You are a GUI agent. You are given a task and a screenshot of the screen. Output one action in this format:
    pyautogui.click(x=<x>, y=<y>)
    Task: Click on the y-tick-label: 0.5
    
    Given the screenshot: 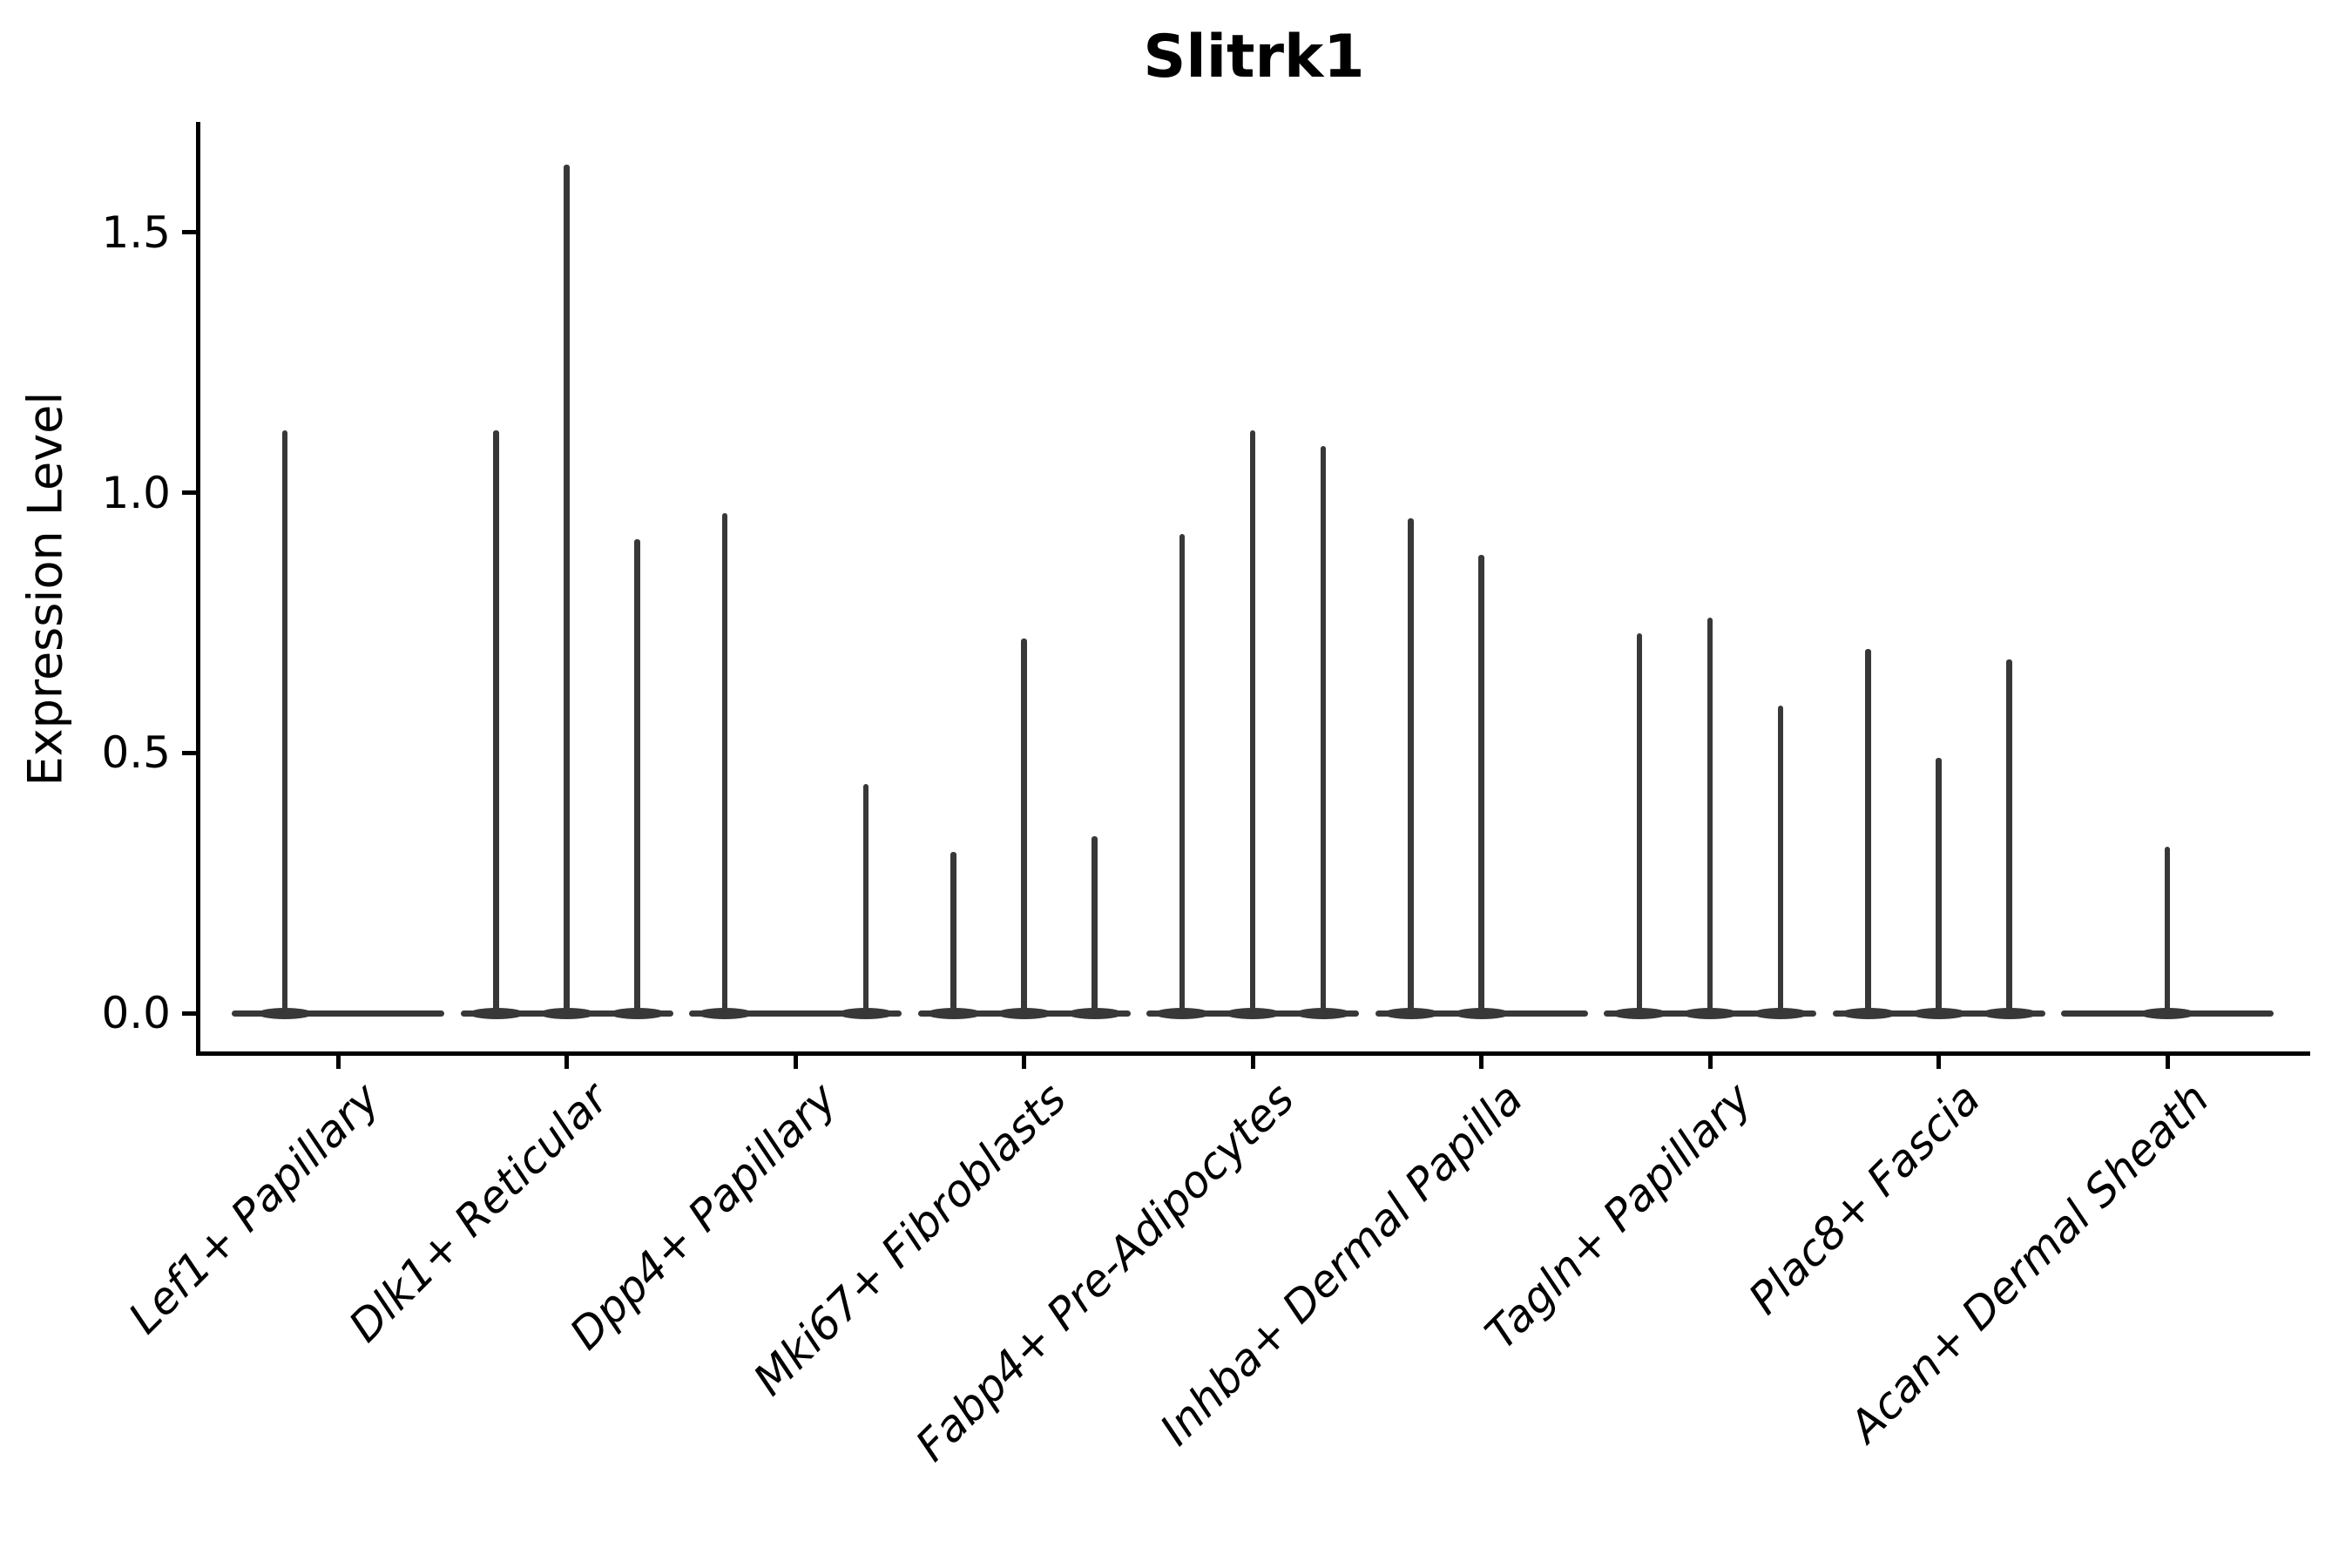 What is the action you would take?
    pyautogui.click(x=136, y=753)
    